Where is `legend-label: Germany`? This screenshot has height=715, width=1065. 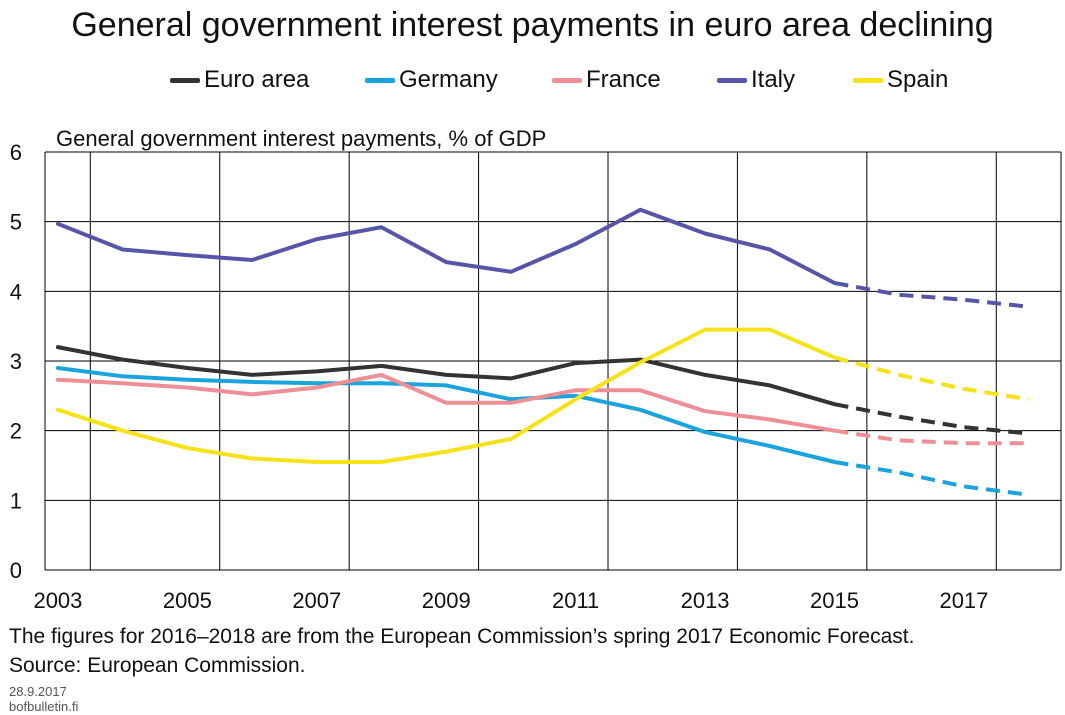 legend-label: Germany is located at coordinates (448, 79).